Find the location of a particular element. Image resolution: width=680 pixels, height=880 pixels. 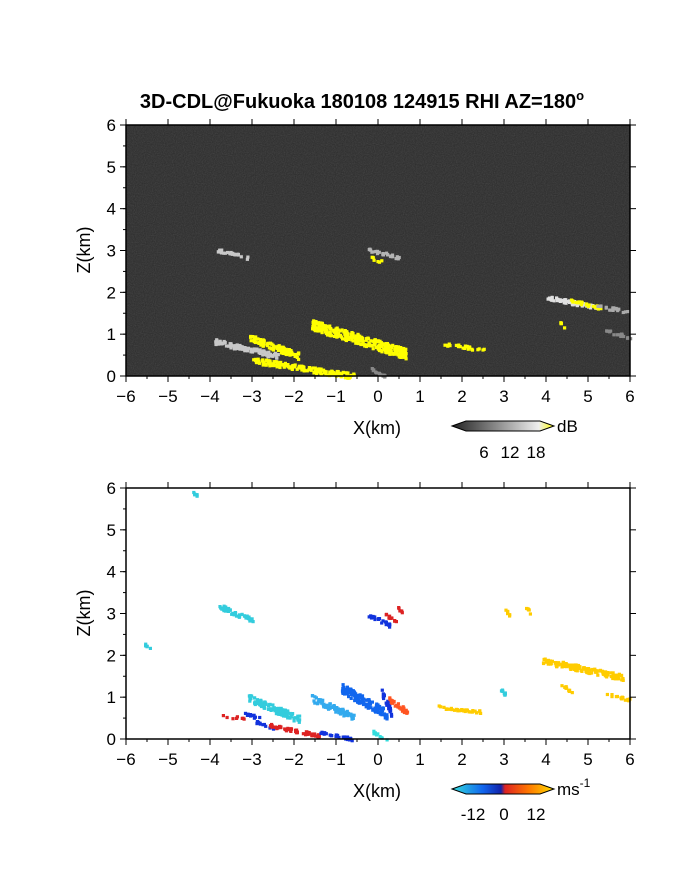

colorbar-unit-db: dB is located at coordinates (567, 426).